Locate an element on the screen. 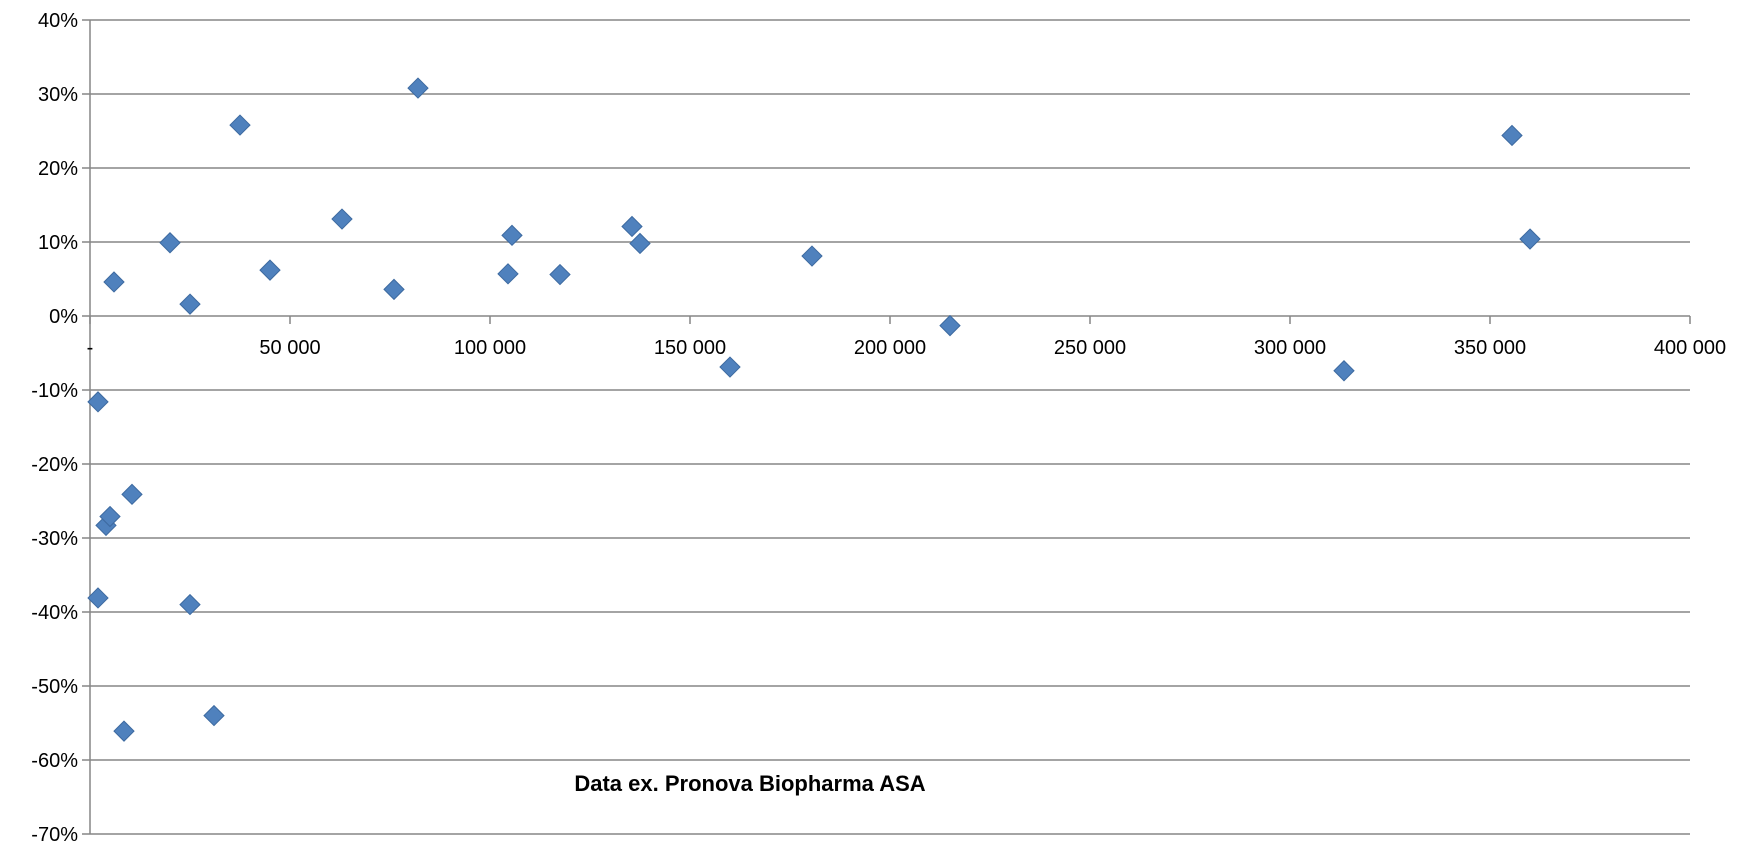 This screenshot has width=1748, height=848. source-annotation: Data ex. Pronova Biopharma ASA is located at coordinates (749, 783).